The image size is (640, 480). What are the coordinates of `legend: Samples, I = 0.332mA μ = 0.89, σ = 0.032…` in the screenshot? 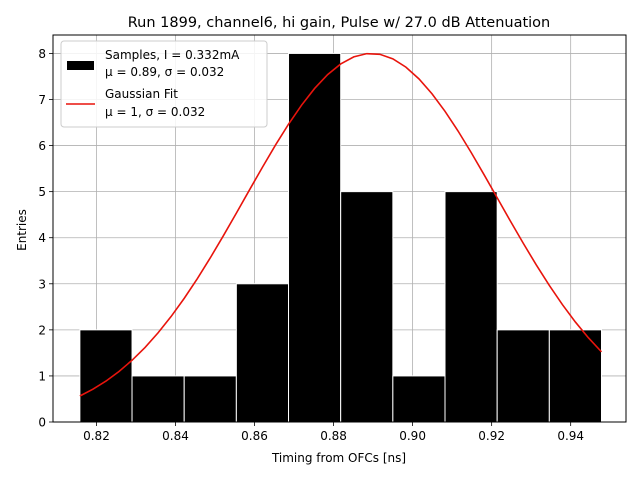 It's located at (164, 84).